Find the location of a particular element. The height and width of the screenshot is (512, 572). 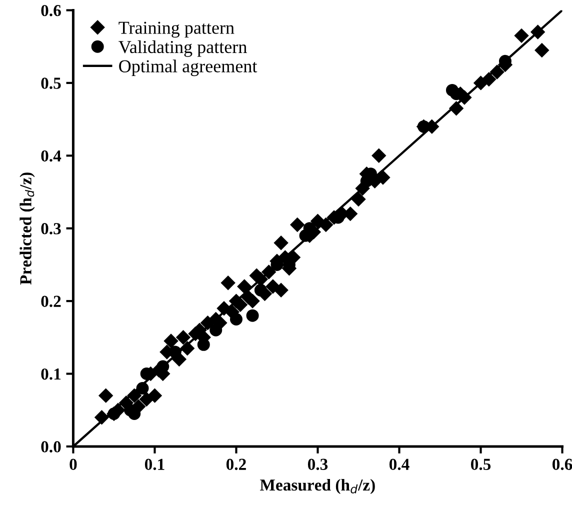

legend-label: Validating pattern is located at coordinates (182, 48).